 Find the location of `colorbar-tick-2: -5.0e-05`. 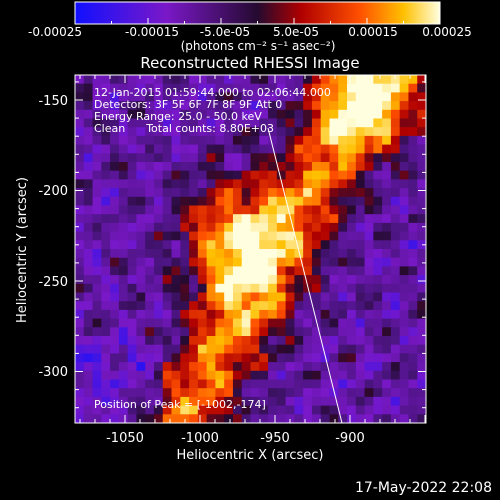

colorbar-tick-2: -5.0e-05 is located at coordinates (225, 32).